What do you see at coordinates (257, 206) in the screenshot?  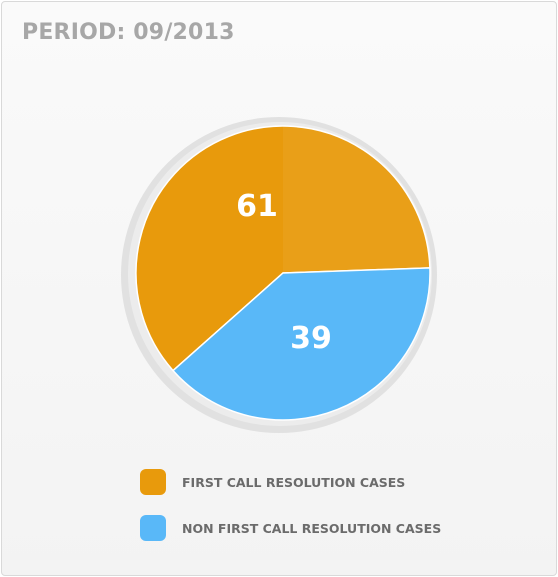 I see `data-label-first-call: 61` at bounding box center [257, 206].